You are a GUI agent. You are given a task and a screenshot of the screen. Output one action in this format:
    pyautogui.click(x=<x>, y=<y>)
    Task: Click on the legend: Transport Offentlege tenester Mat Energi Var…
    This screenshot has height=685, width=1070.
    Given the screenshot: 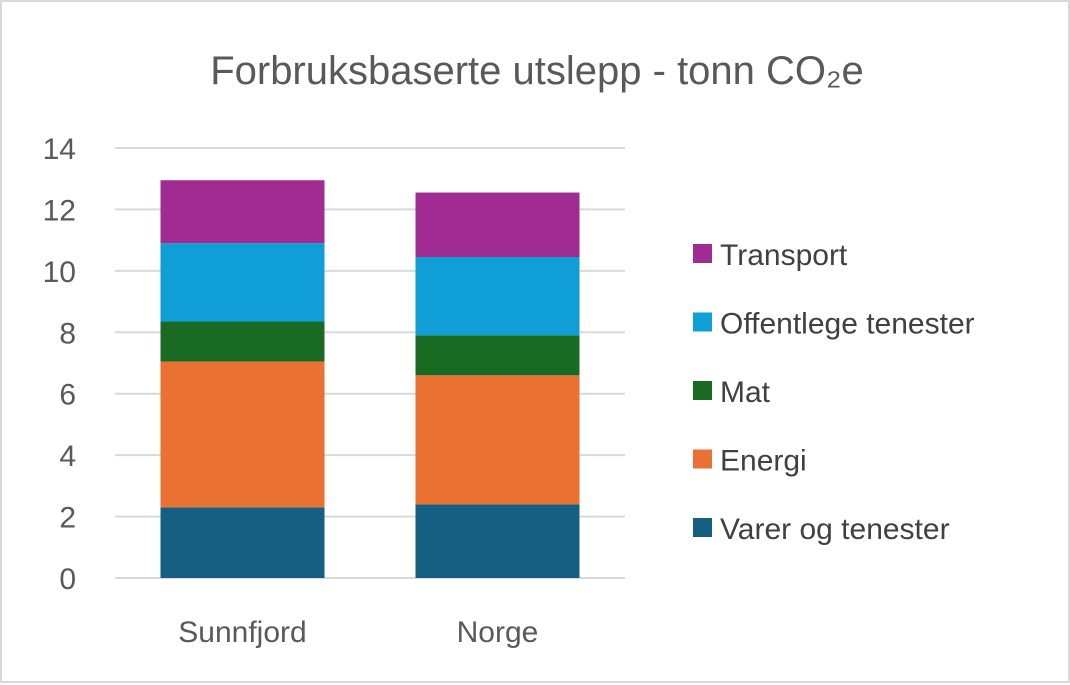 What is the action you would take?
    pyautogui.click(x=834, y=392)
    